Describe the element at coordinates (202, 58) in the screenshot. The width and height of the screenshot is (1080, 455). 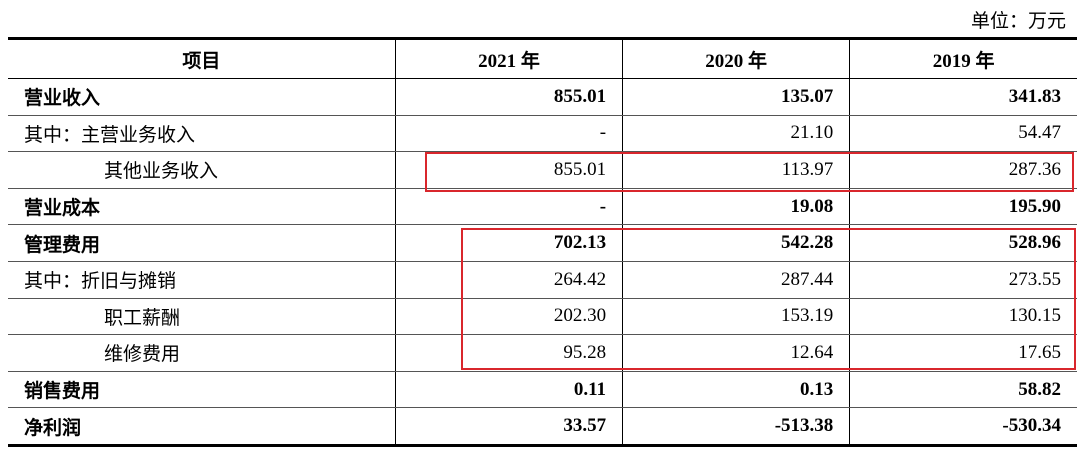
I see `header-cell: 项目` at that location.